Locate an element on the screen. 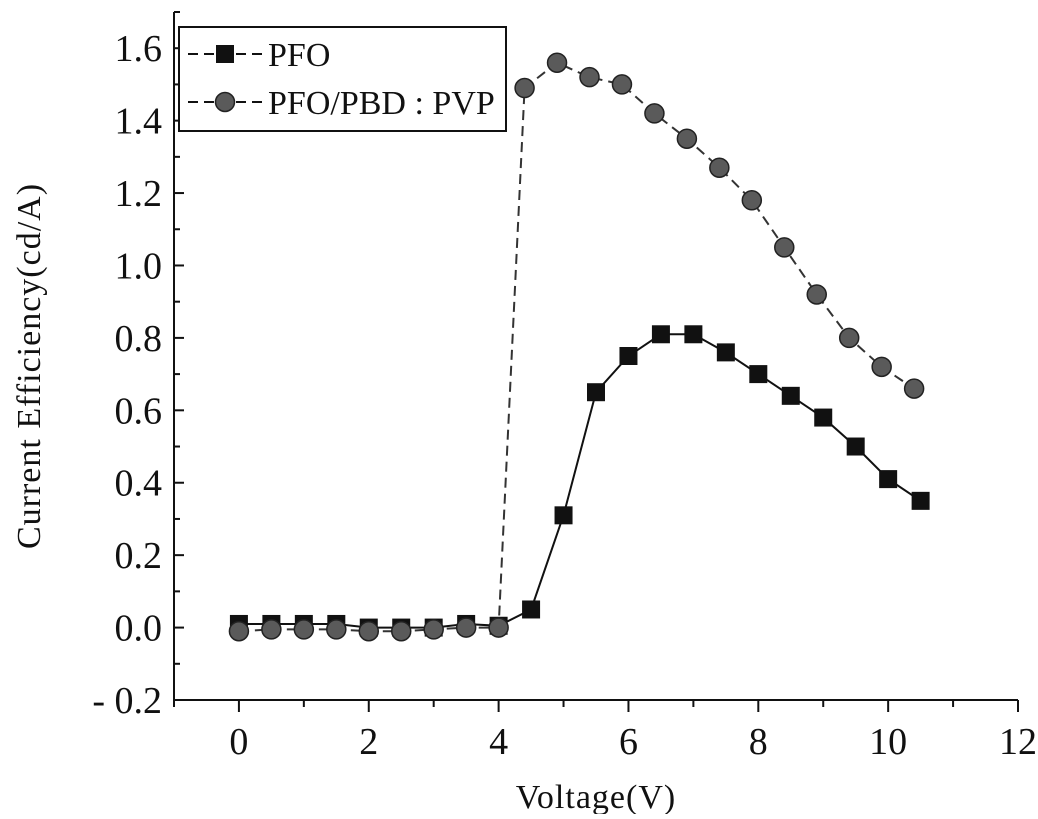  legend-label: PFO is located at coordinates (299, 55).